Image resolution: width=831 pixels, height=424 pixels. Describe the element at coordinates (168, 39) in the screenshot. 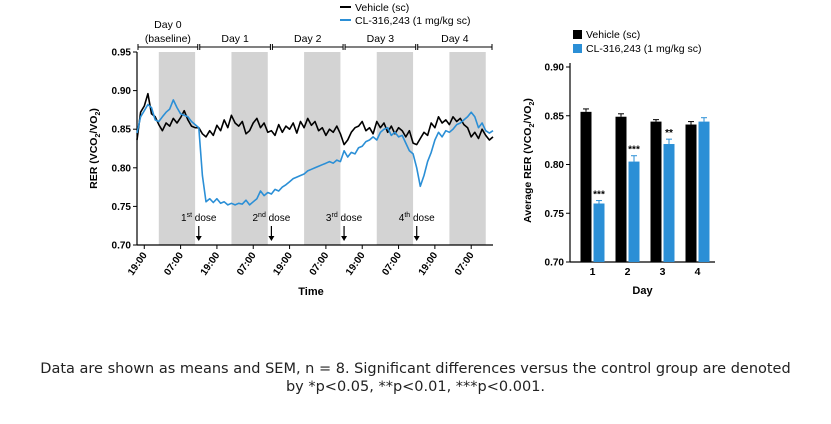

I see `day-label-sub: (baseline)` at that location.